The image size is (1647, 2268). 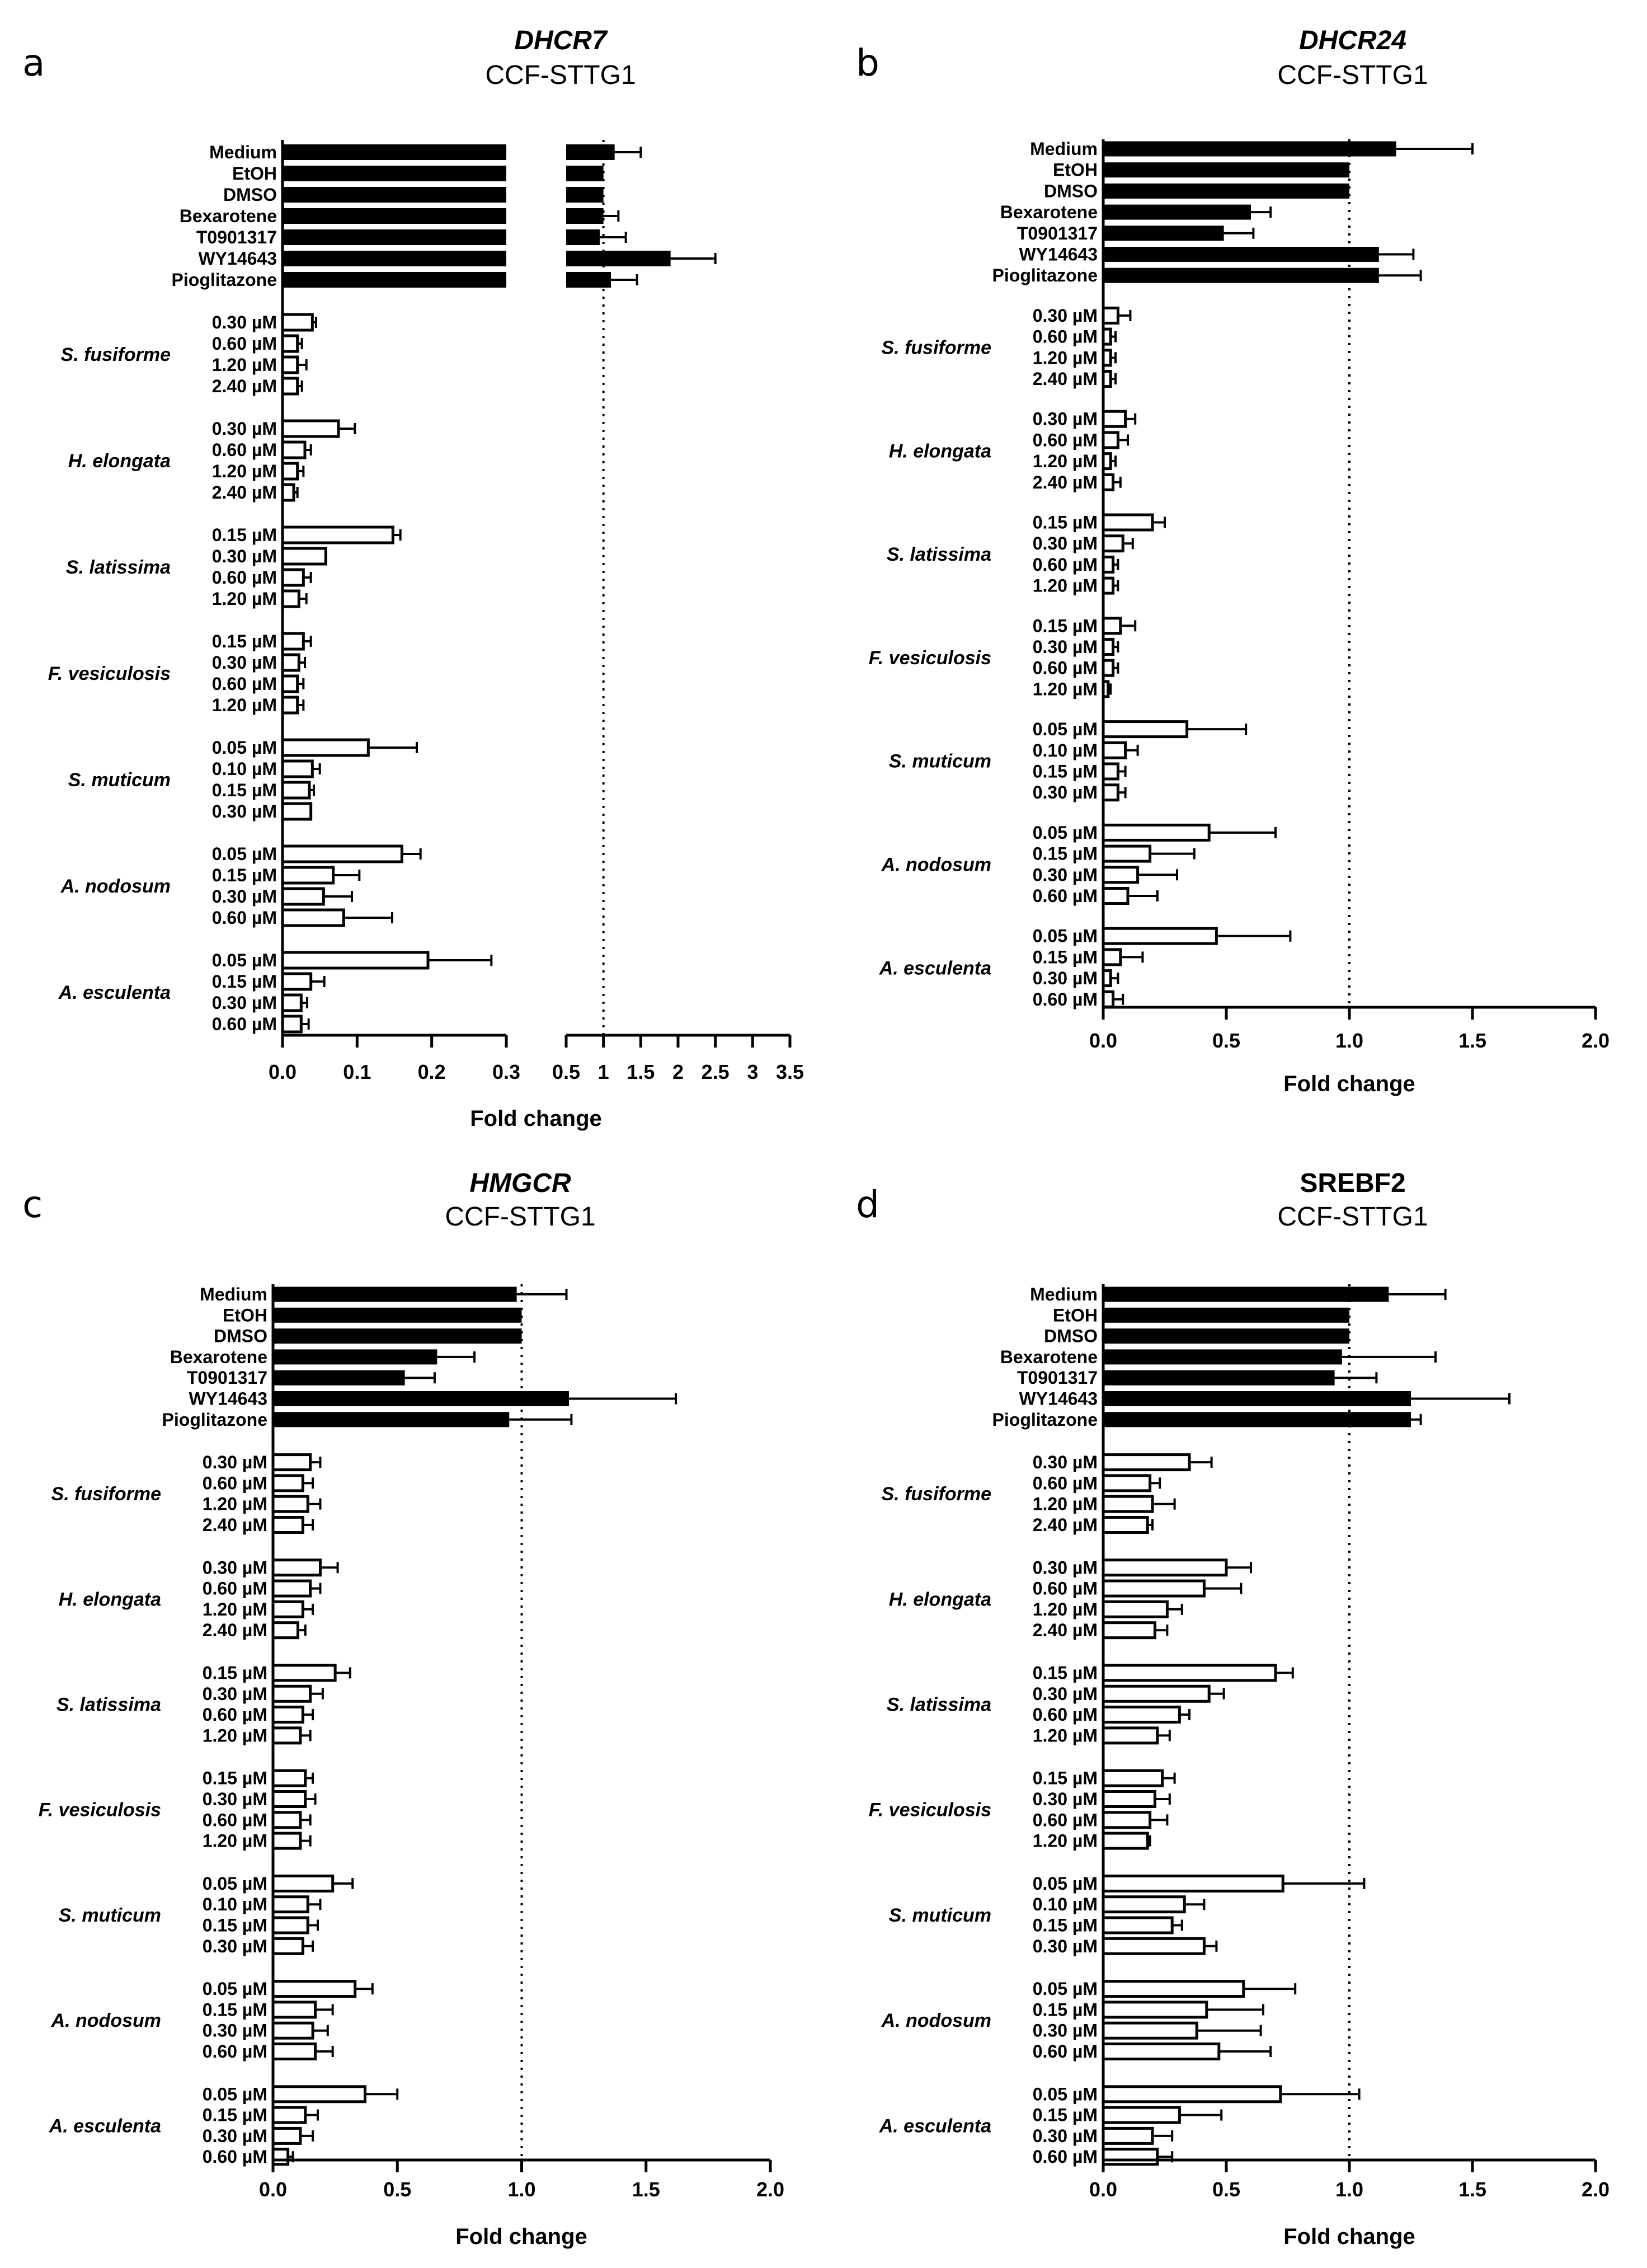 I want to click on control-label: WY14643, so click(x=1058, y=1399).